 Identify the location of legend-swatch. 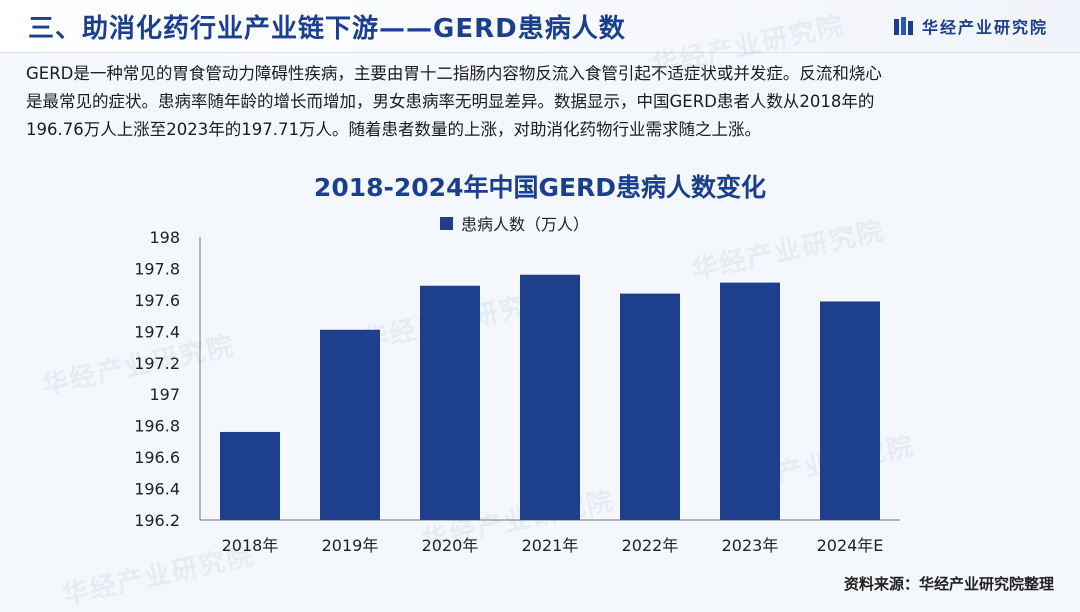
(446, 223).